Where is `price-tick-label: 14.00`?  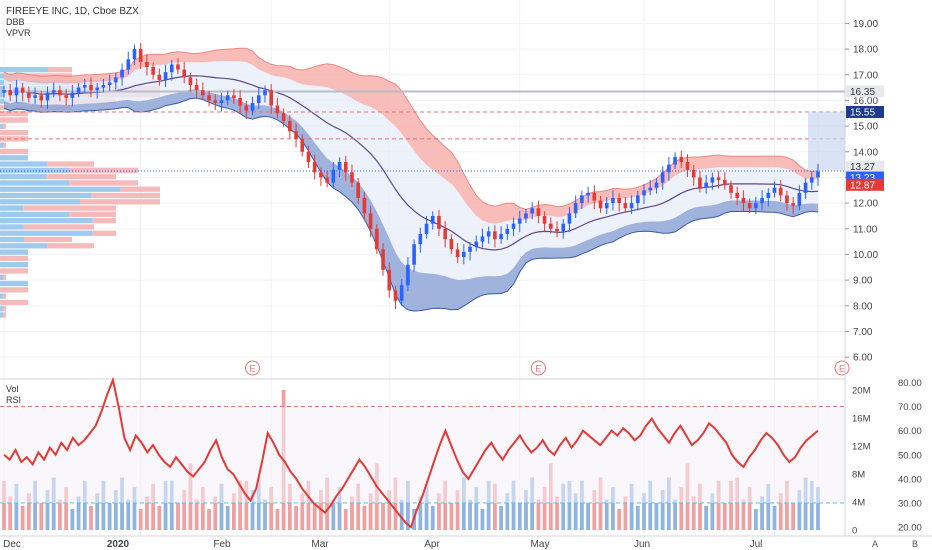 price-tick-label: 14.00 is located at coordinates (865, 152).